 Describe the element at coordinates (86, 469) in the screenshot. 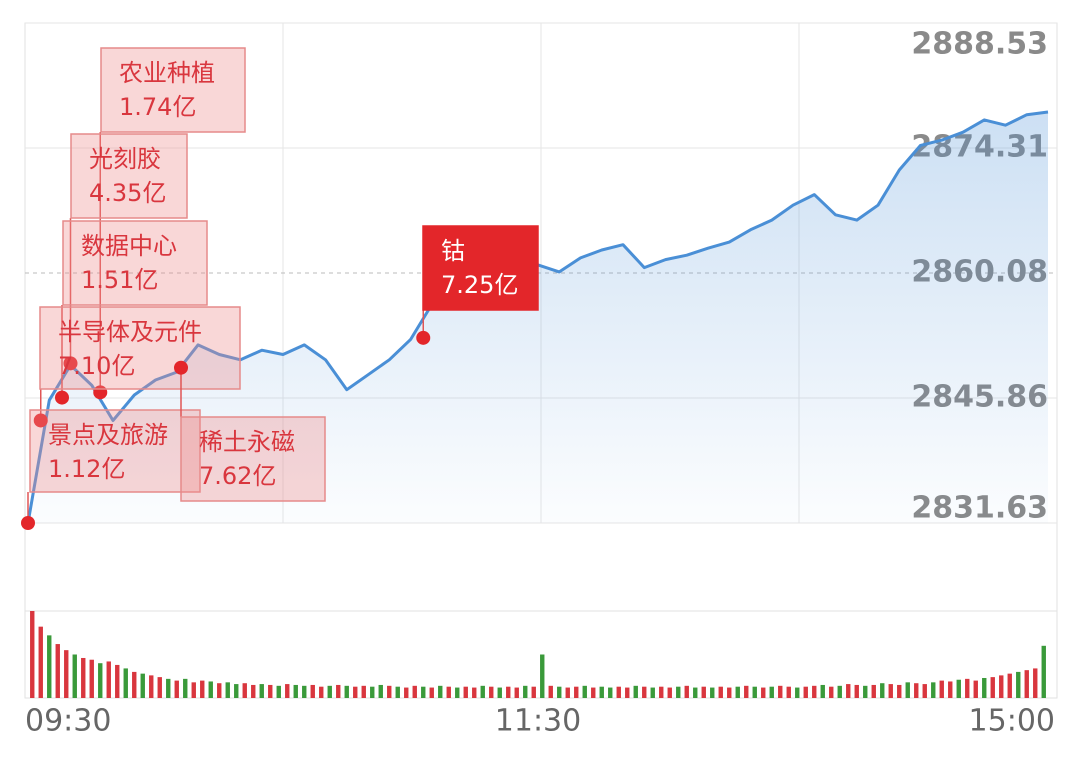

I see `annotation-amount: 1.12亿` at that location.